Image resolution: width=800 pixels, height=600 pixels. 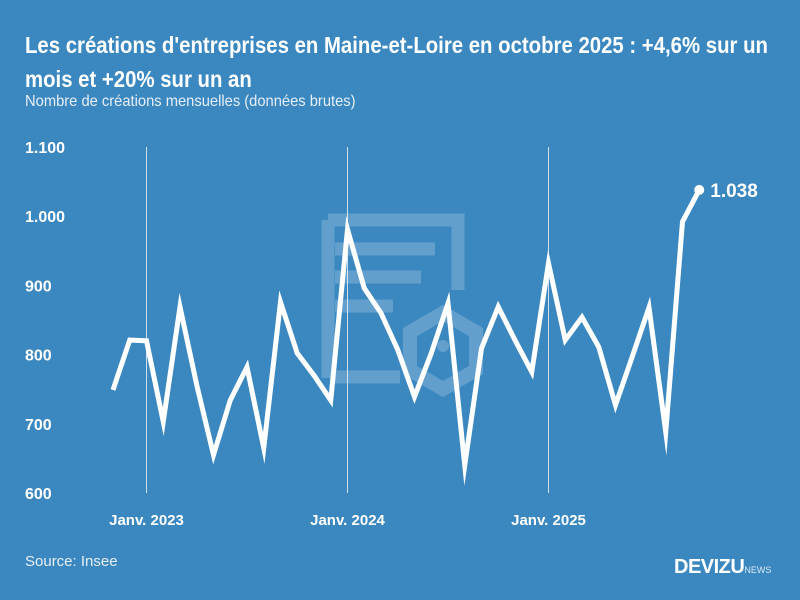 What do you see at coordinates (45, 217) in the screenshot?
I see `y-tick-label: 1.000` at bounding box center [45, 217].